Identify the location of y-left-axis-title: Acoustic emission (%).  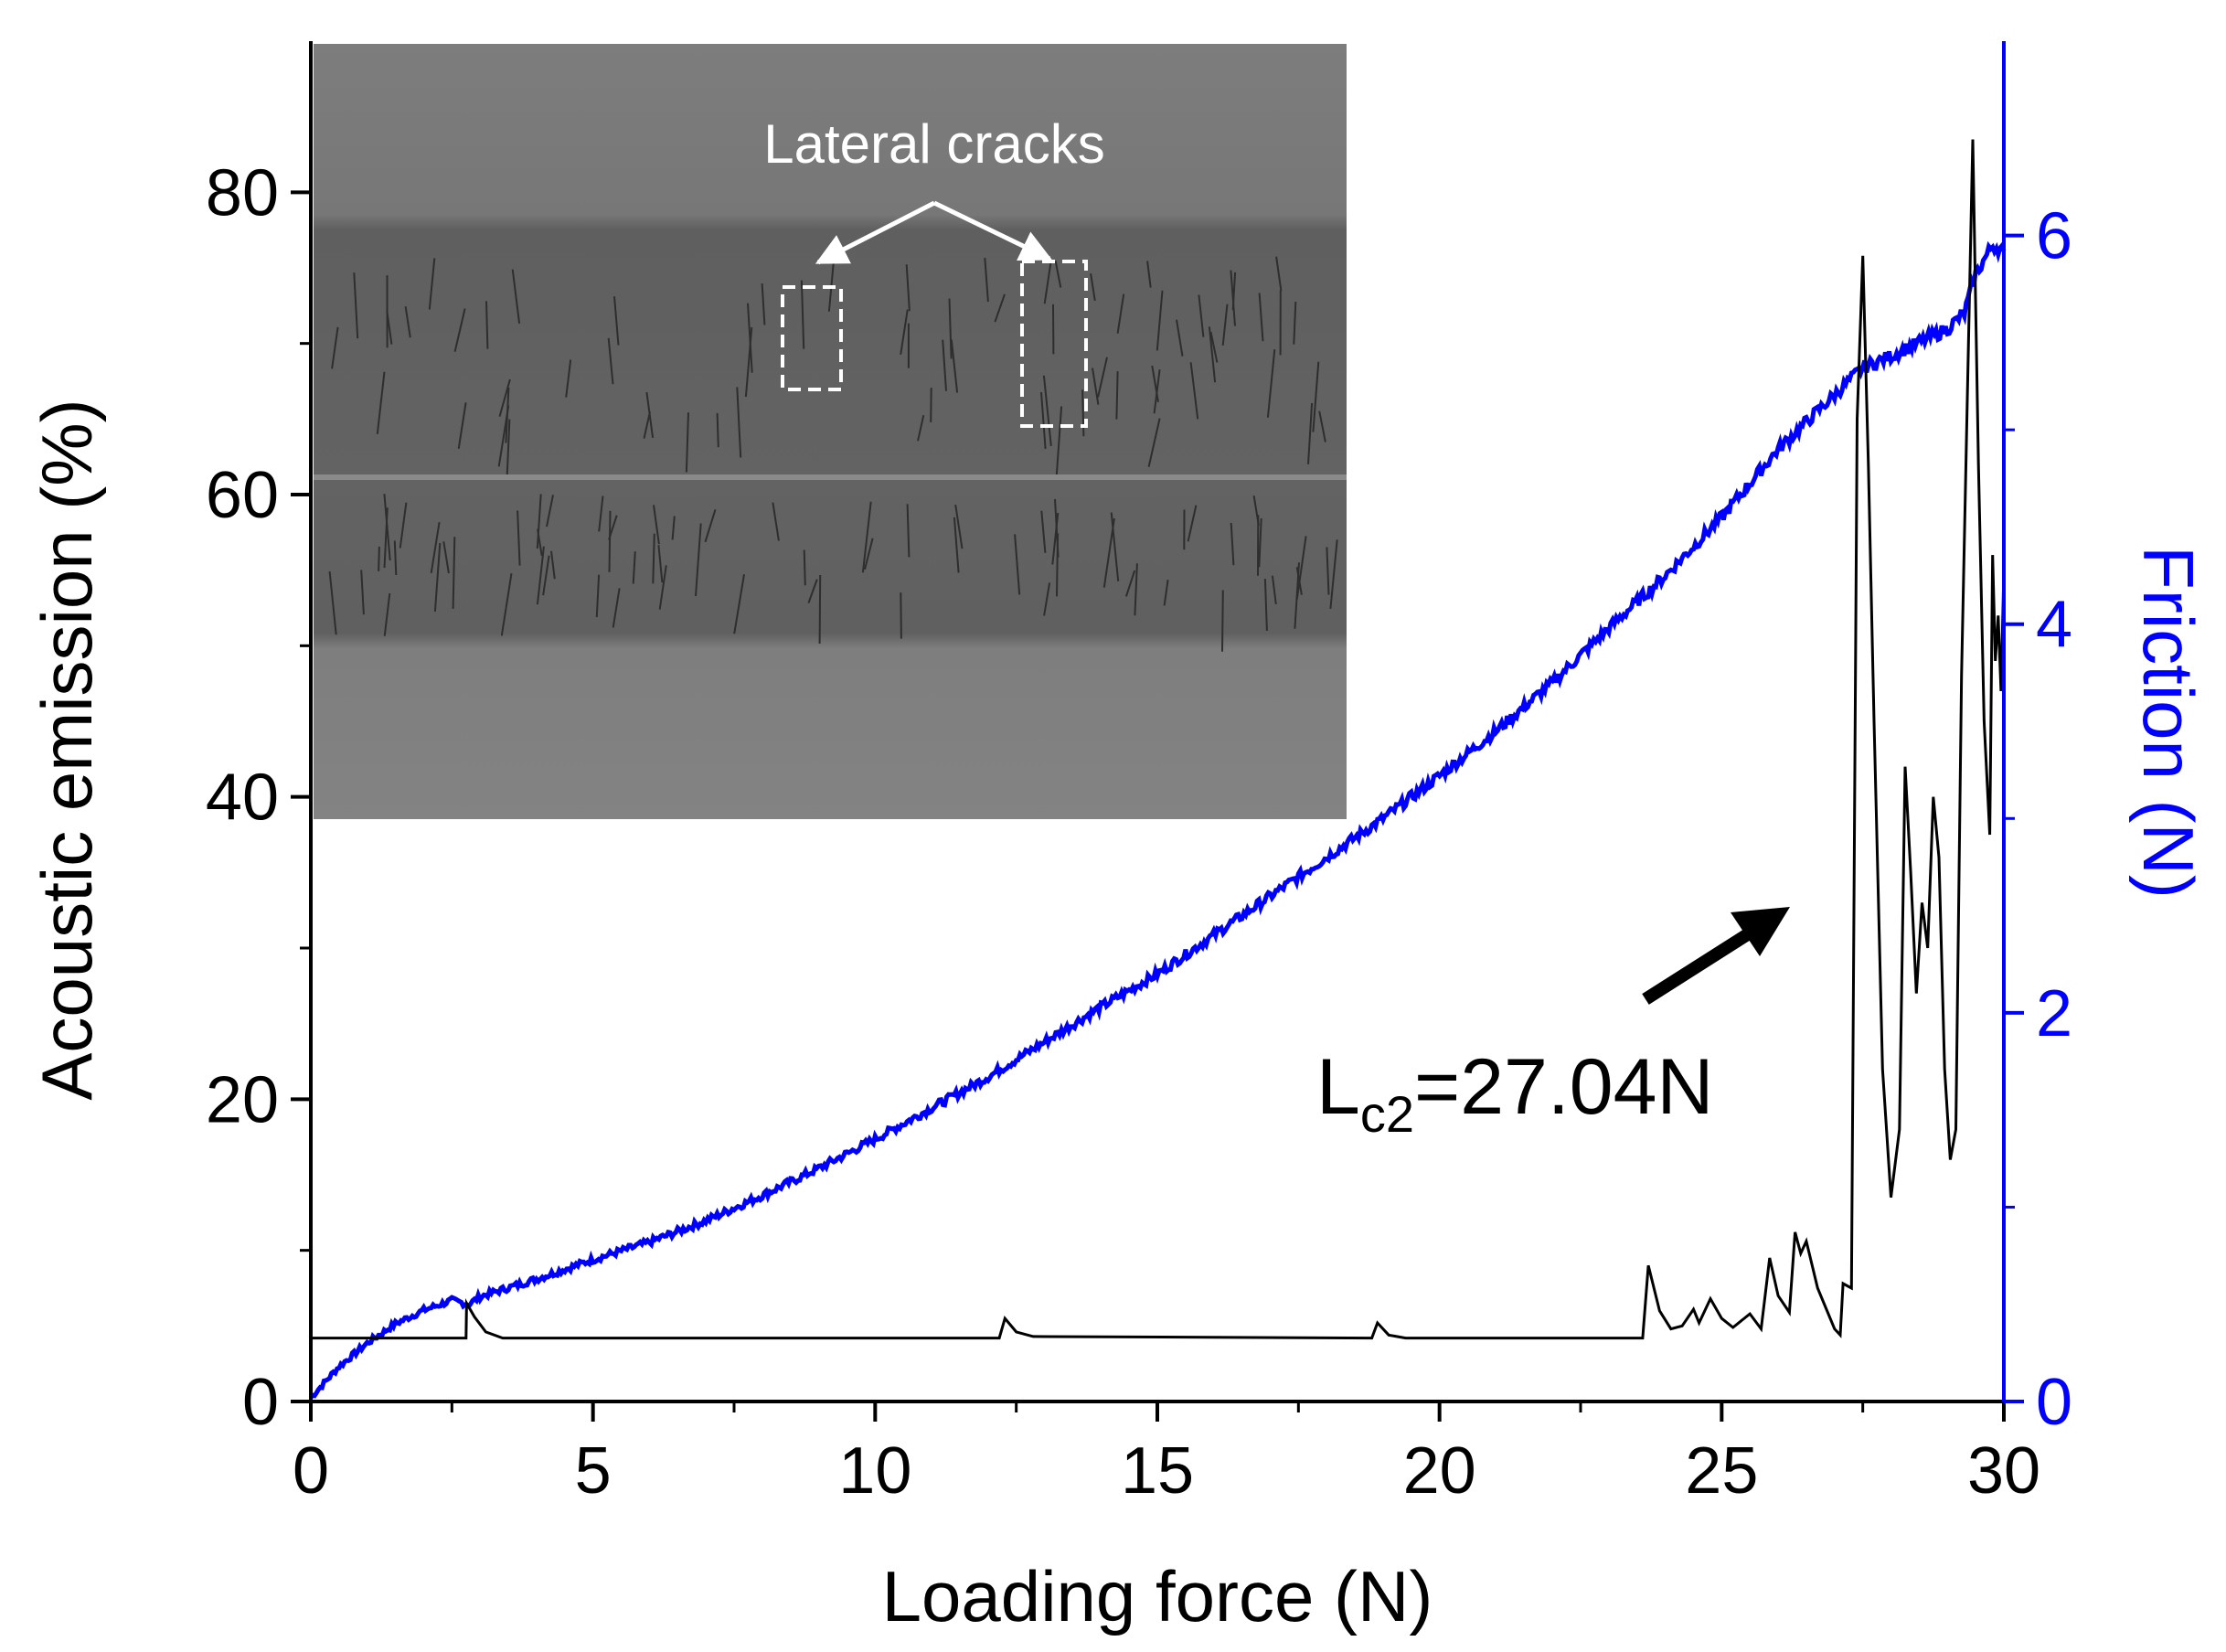
(67, 749).